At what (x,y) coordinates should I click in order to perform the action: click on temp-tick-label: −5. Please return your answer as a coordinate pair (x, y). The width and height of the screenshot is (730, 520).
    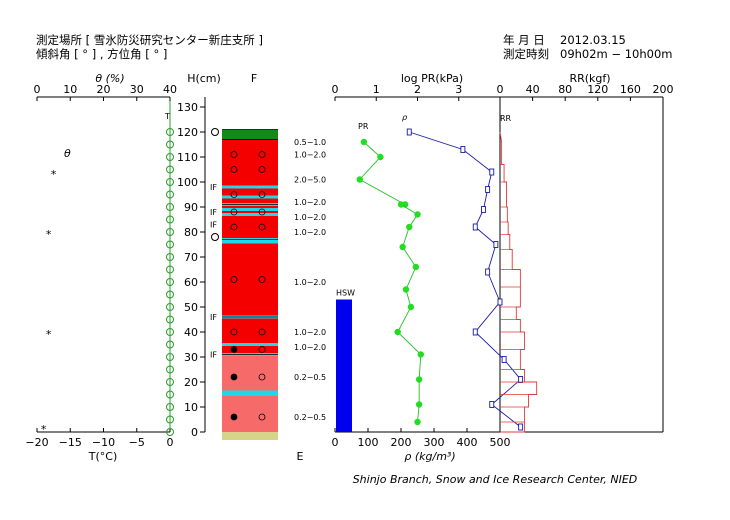
    Looking at the image, I should click on (137, 442).